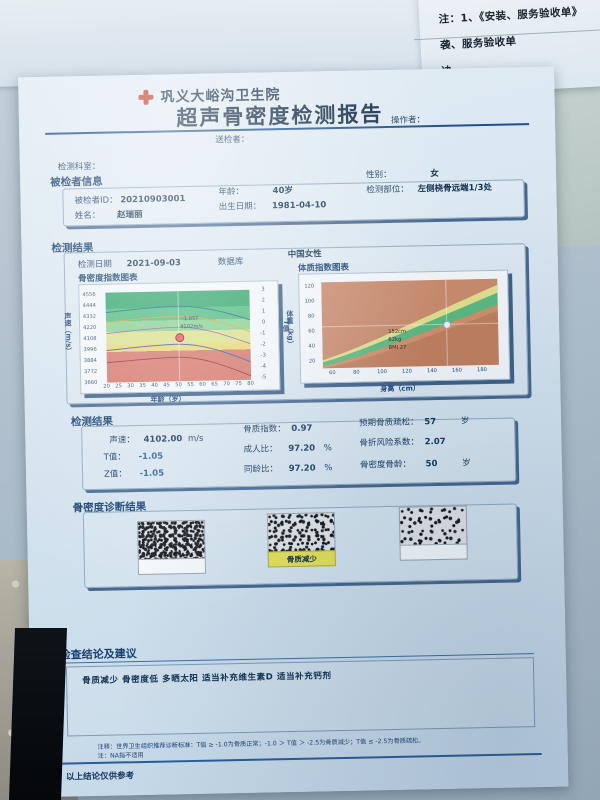  What do you see at coordinates (263, 366) in the screenshot?
I see `sos-t-tick-m4: -4` at bounding box center [263, 366].